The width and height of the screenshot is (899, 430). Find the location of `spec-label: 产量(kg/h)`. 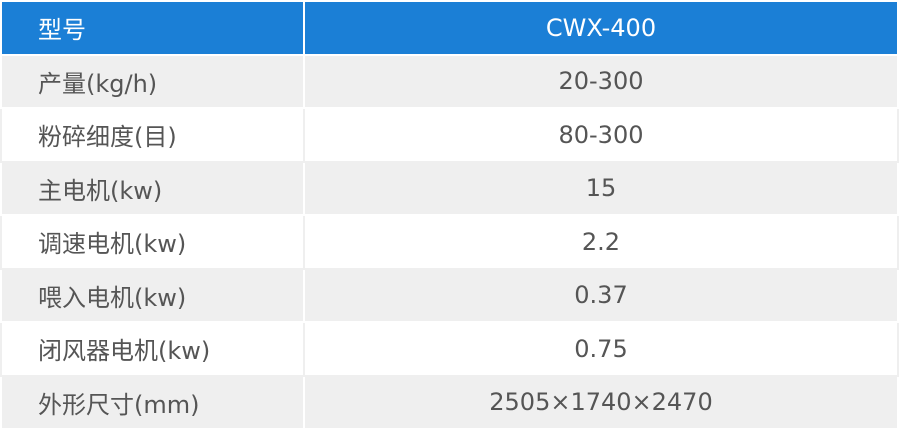

spec-label: 产量(kg/h) is located at coordinates (152, 81).